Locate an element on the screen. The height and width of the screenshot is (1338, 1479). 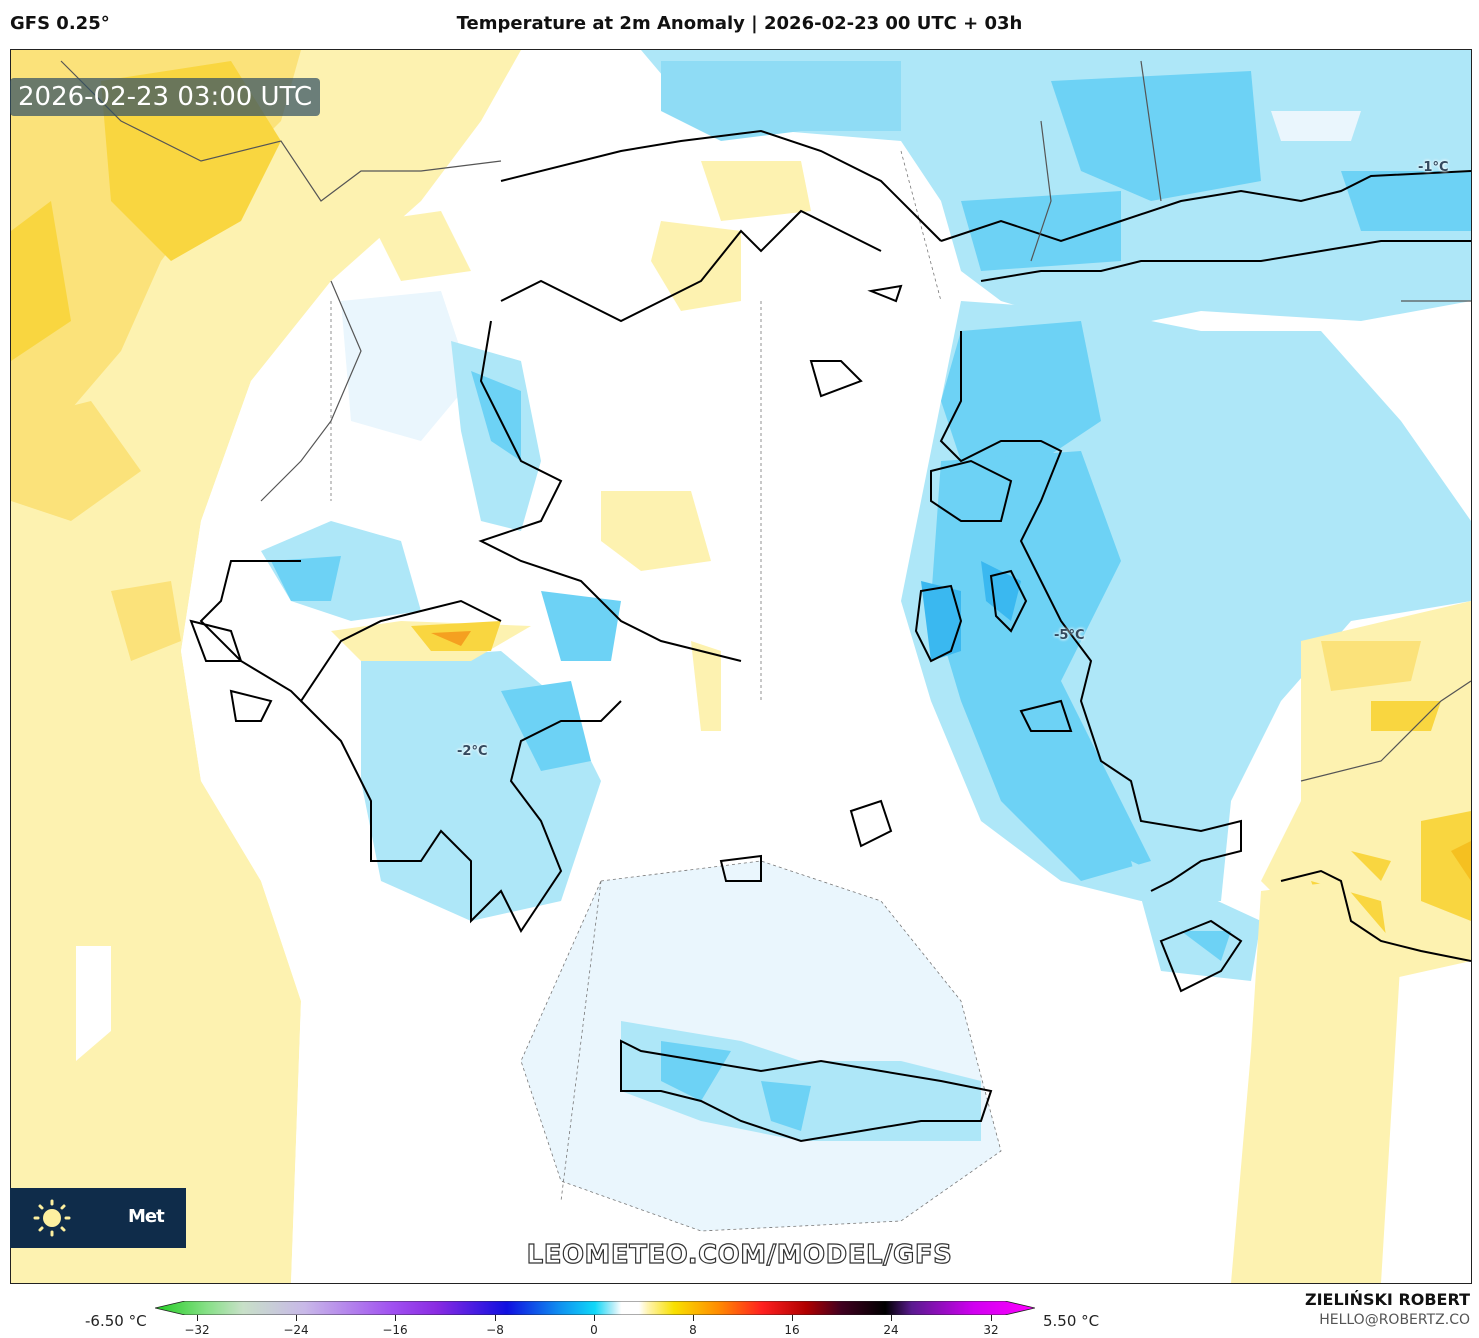
colorbar-min-label: -6.50 °C is located at coordinates (116, 1321).